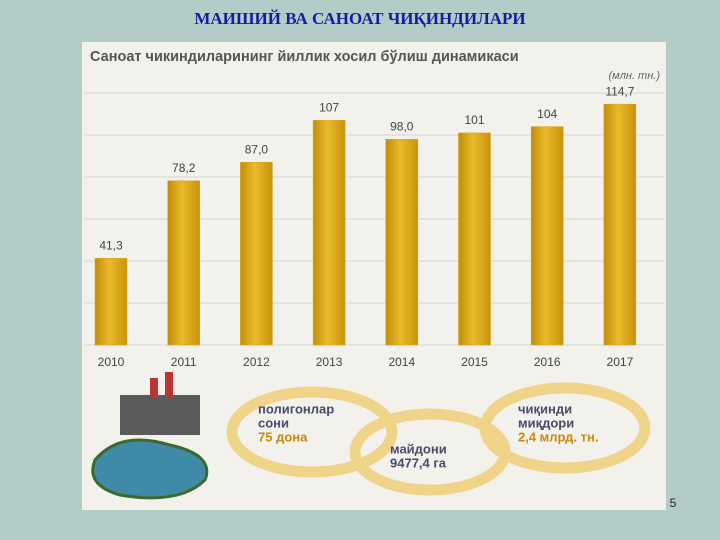 The width and height of the screenshot is (720, 540). What do you see at coordinates (418, 448) in the screenshot?
I see `info-text: майдони` at bounding box center [418, 448].